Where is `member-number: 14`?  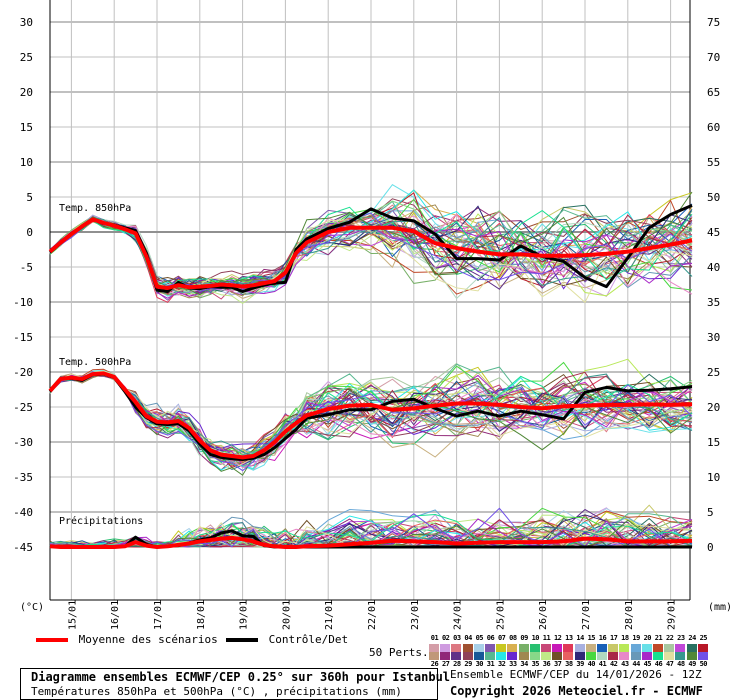 member-number: 14 is located at coordinates (580, 638).